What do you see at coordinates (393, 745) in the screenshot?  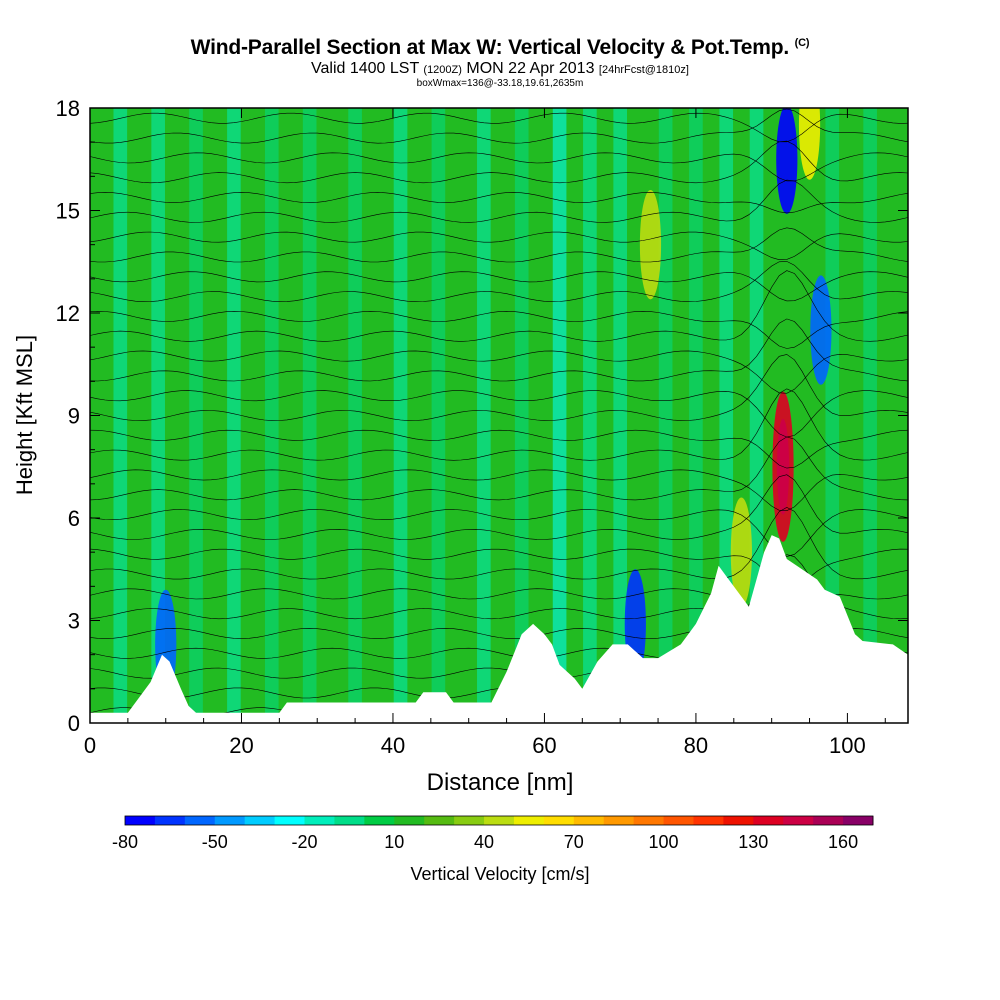 I see `x-tick-label: 40` at bounding box center [393, 745].